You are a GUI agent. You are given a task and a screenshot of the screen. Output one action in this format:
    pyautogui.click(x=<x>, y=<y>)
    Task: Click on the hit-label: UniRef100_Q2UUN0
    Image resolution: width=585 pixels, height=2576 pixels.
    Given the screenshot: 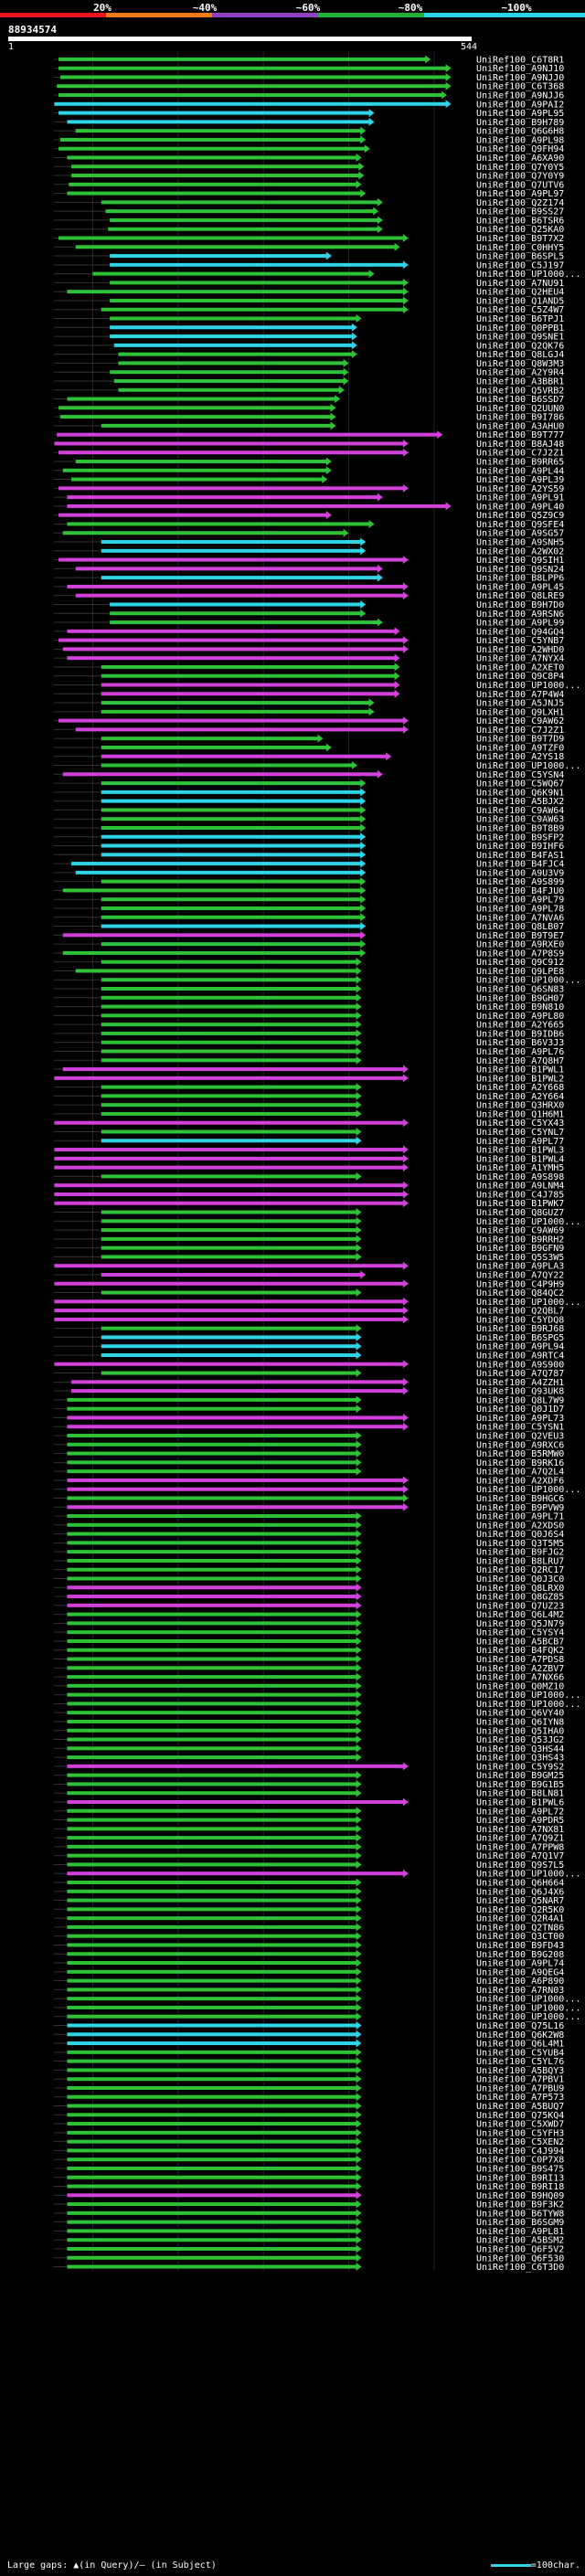 What is the action you would take?
    pyautogui.click(x=520, y=409)
    